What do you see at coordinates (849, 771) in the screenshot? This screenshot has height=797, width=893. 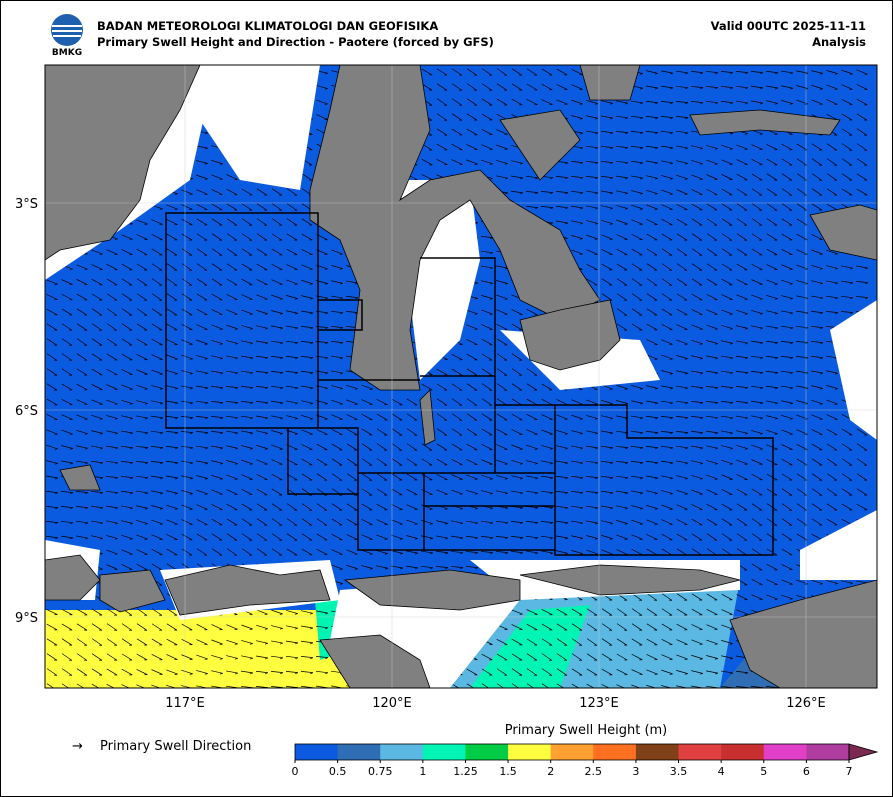 I see `colorbar-tick-label: 7` at bounding box center [849, 771].